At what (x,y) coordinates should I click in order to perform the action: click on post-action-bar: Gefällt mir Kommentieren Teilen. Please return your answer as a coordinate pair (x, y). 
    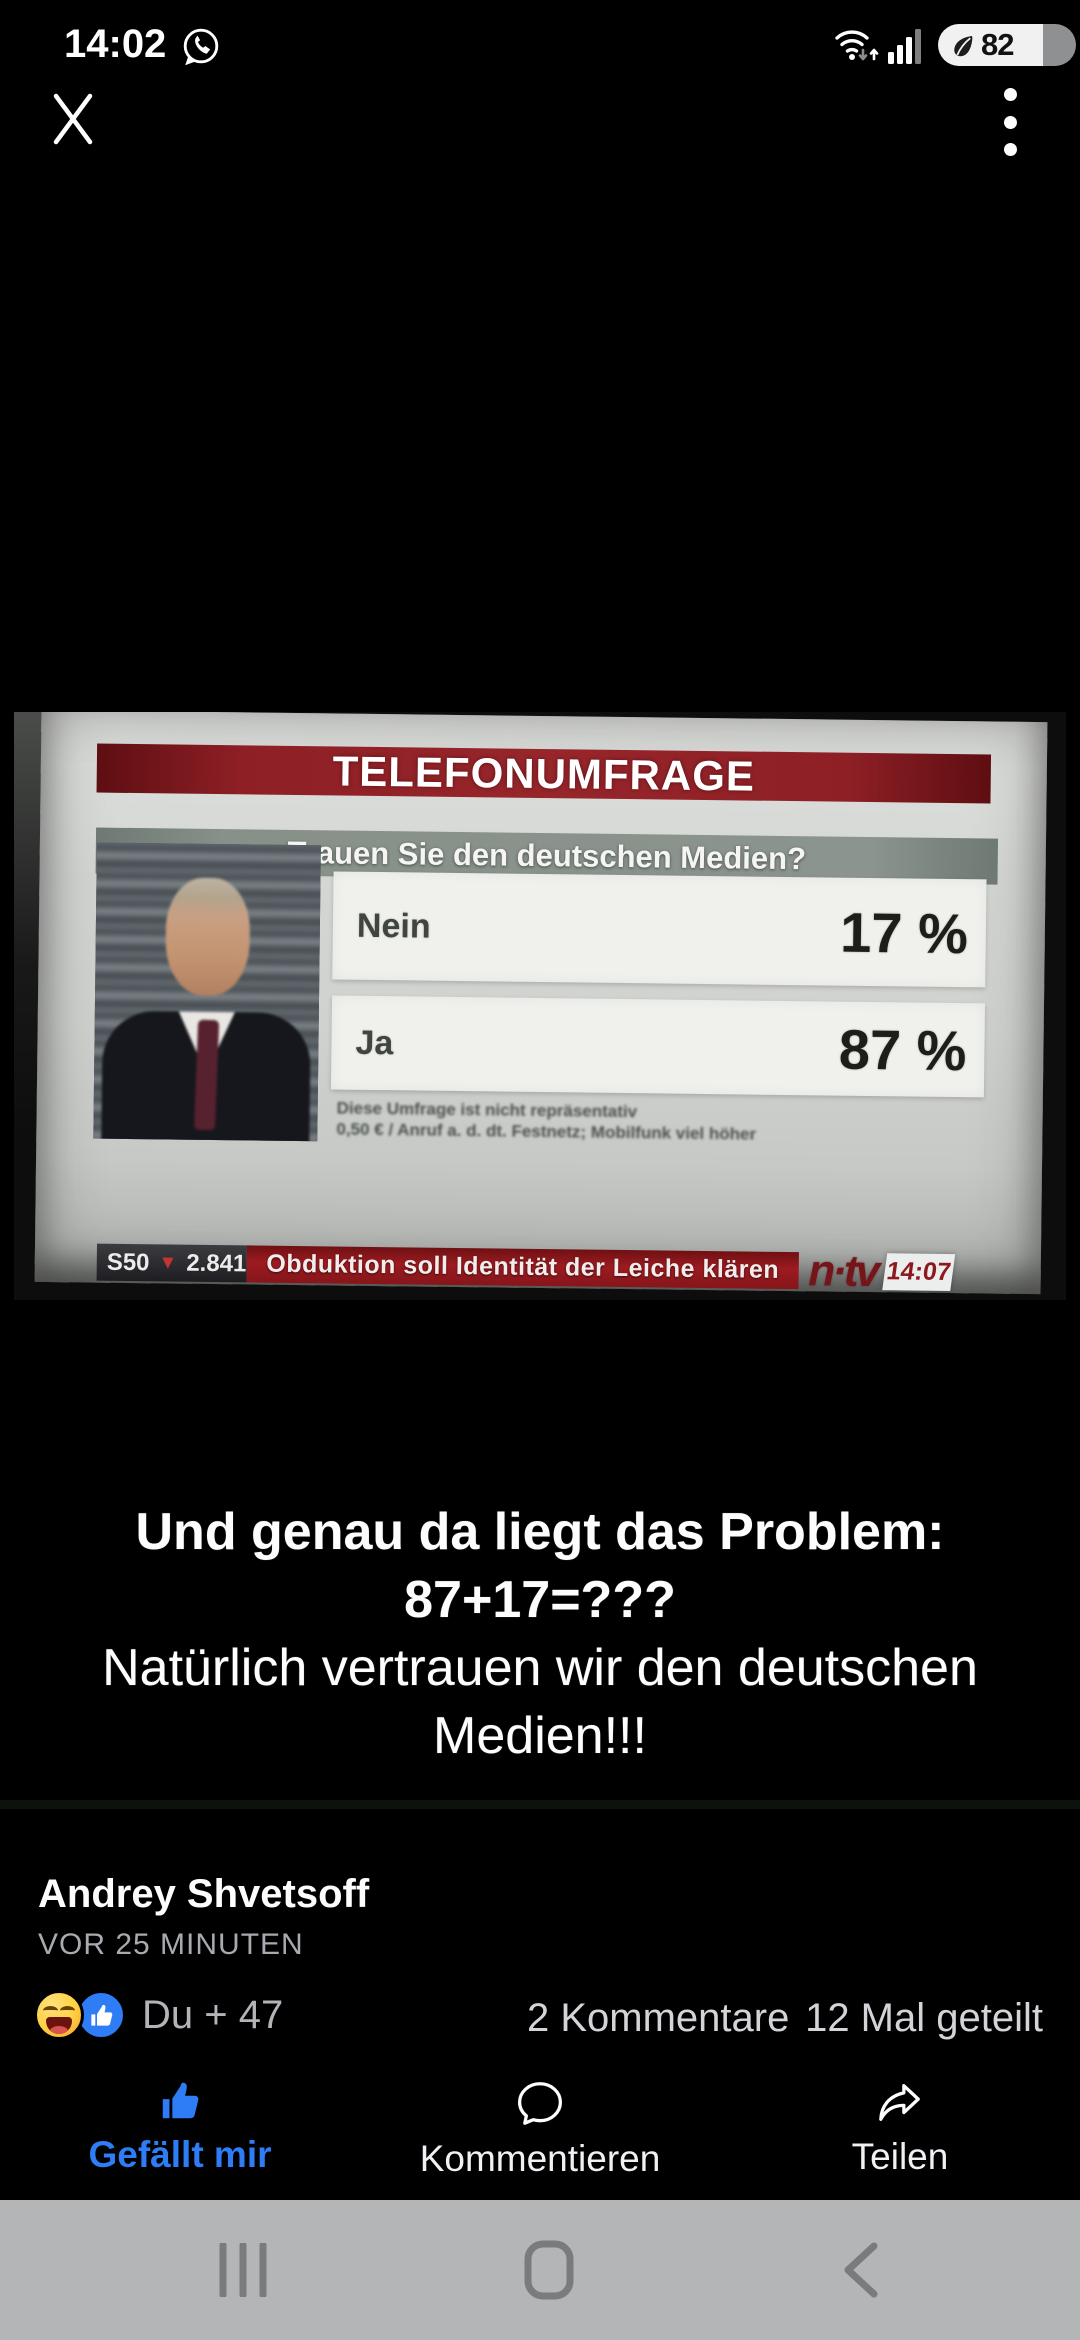
    Looking at the image, I should click on (540, 2126).